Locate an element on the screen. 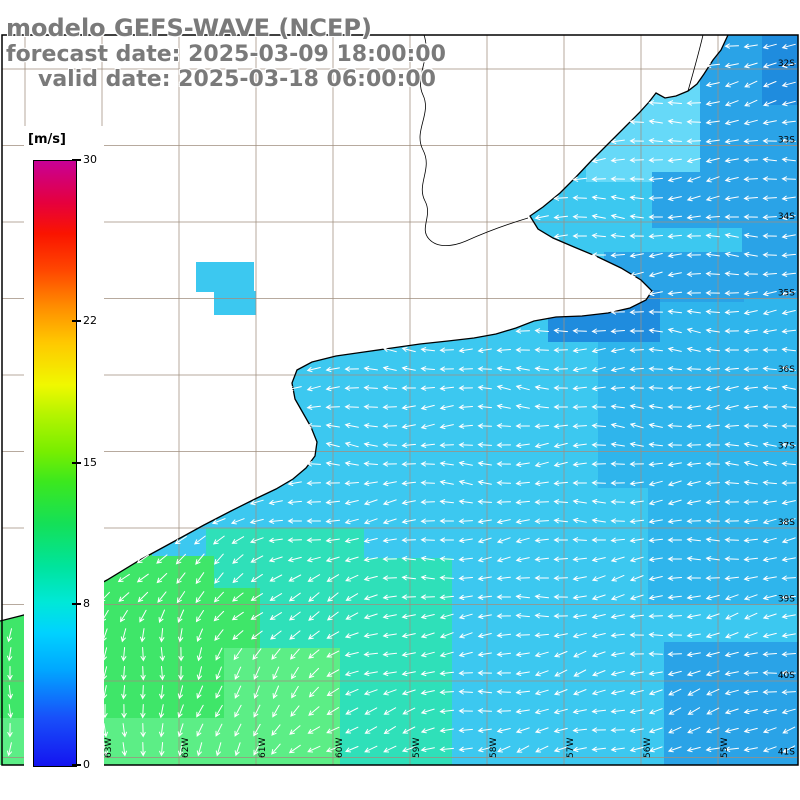 The height and width of the screenshot is (800, 800). forecast-date-label: forecast date: 2025-03-09 18:00:00 is located at coordinates (226, 54).